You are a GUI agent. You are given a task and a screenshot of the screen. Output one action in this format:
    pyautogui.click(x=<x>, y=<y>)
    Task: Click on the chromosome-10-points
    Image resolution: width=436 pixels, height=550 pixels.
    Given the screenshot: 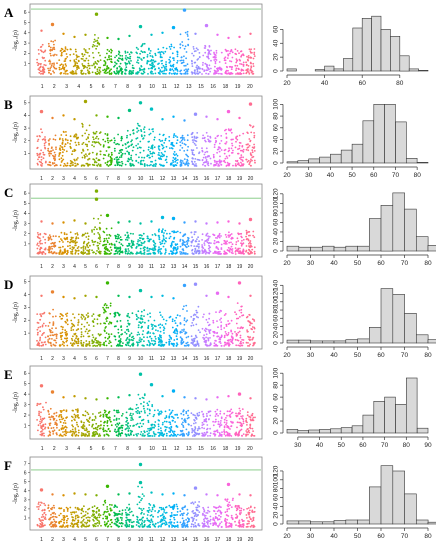 What is the action you would take?
    pyautogui.click(x=140, y=506)
    